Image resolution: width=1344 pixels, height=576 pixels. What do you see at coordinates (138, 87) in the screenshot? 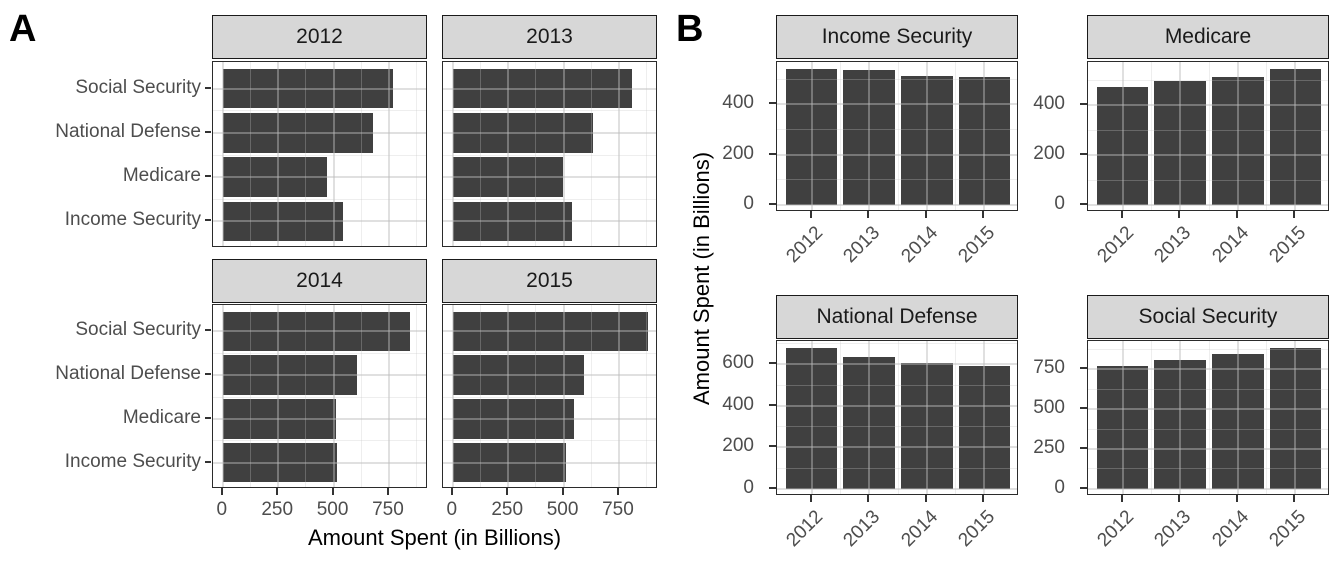
I see `category-axis-label: Social Security` at bounding box center [138, 87].